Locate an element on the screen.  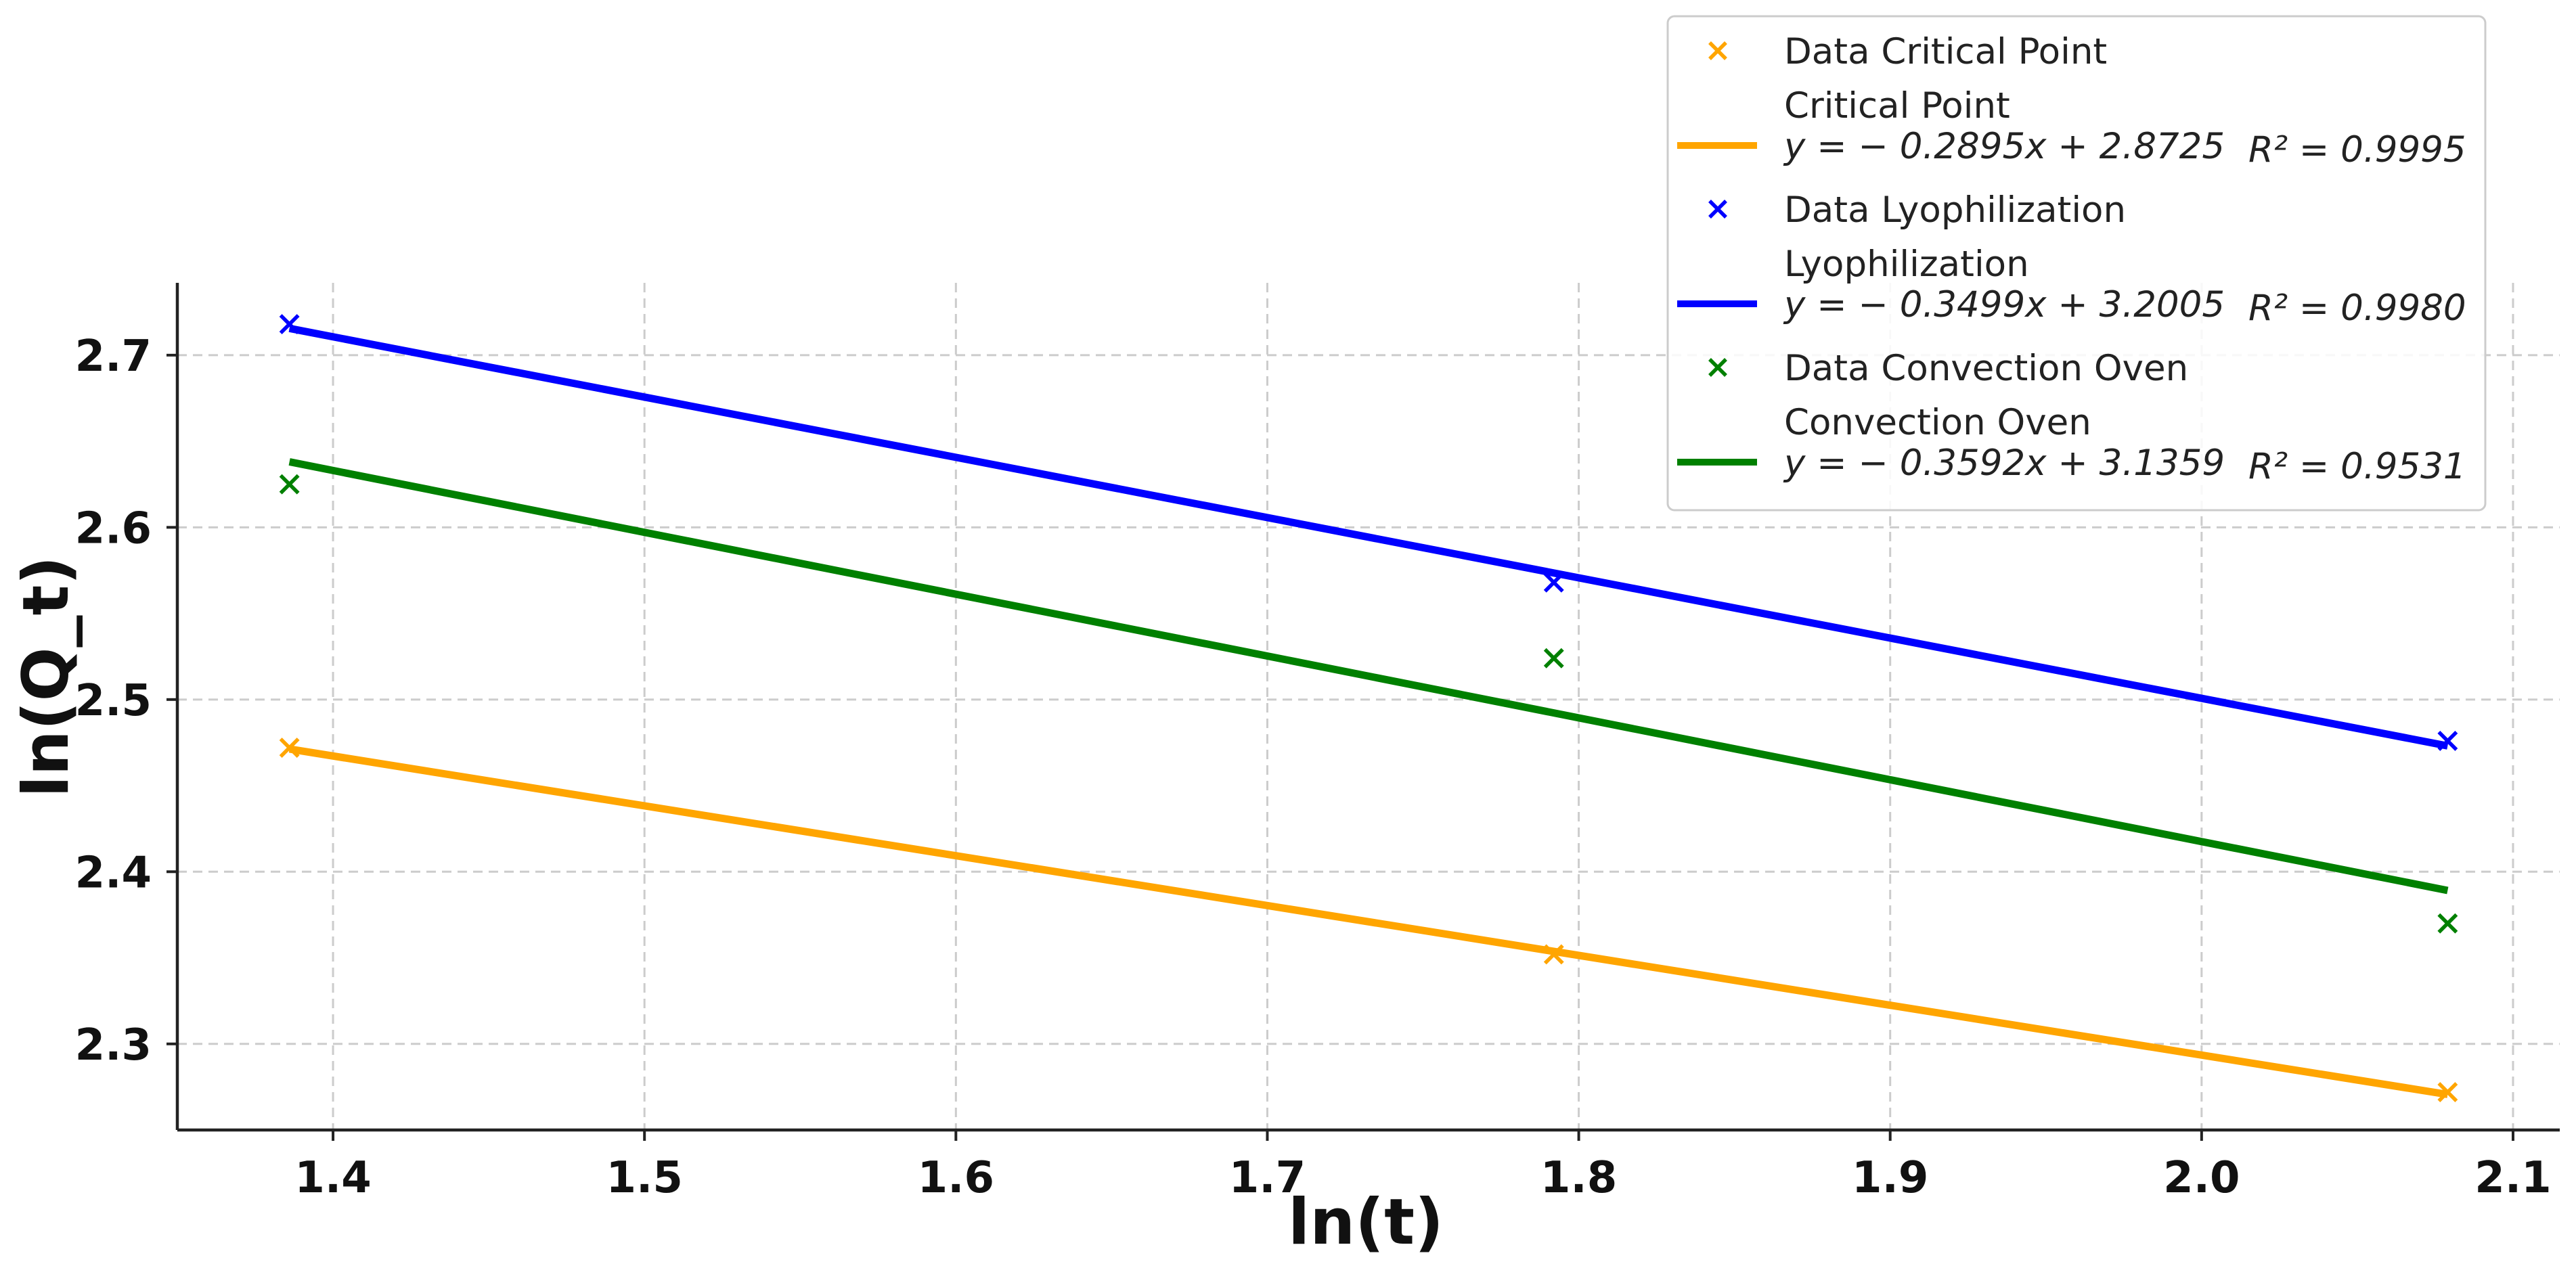
y-tick-label: 2.5 is located at coordinates (113, 701).